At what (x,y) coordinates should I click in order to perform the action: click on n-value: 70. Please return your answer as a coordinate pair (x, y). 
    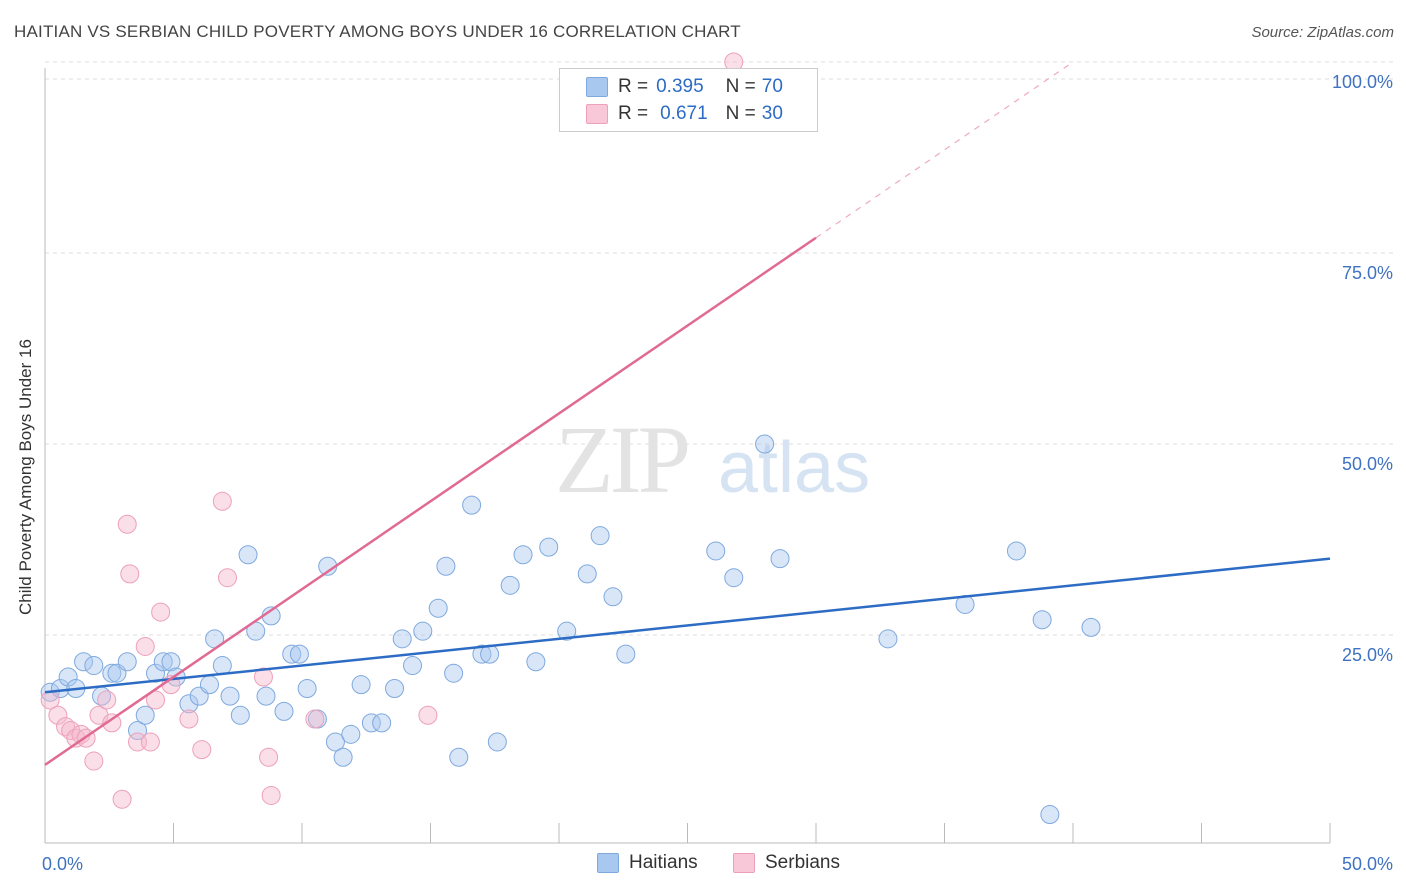
    Looking at the image, I should click on (772, 86).